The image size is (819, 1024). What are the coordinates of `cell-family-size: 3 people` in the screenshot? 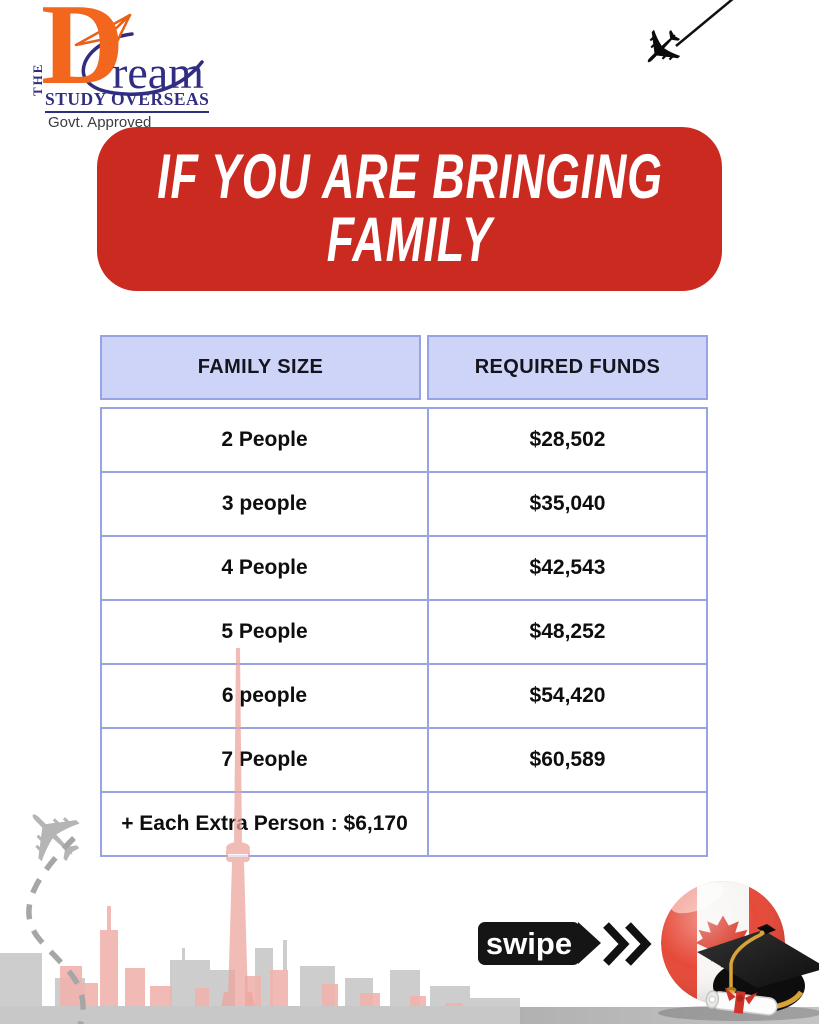 It's located at (264, 504).